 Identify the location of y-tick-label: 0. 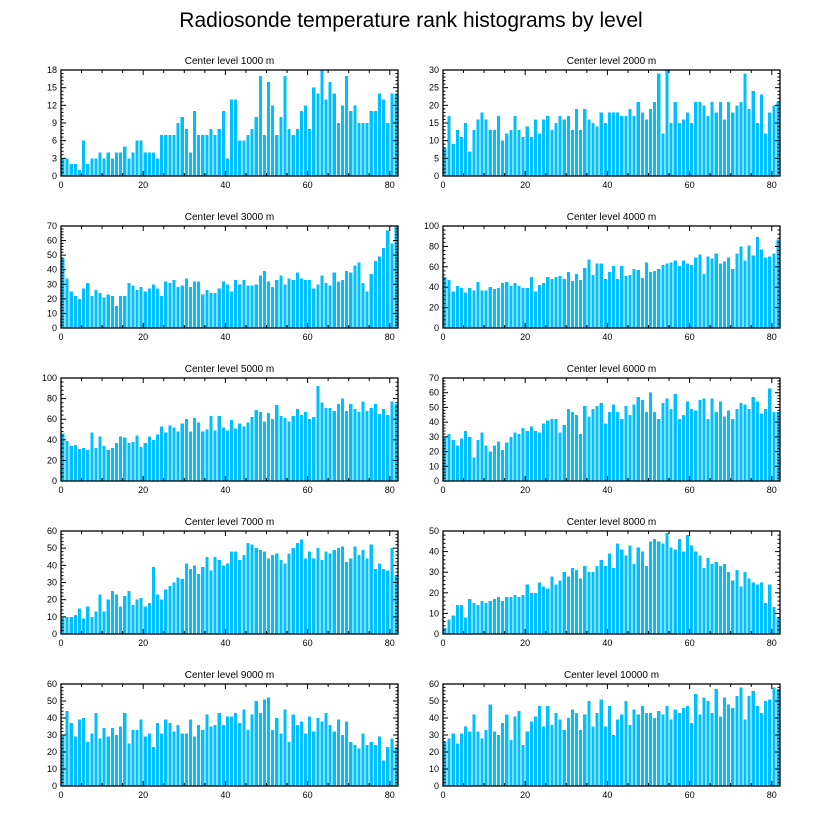
(54, 786).